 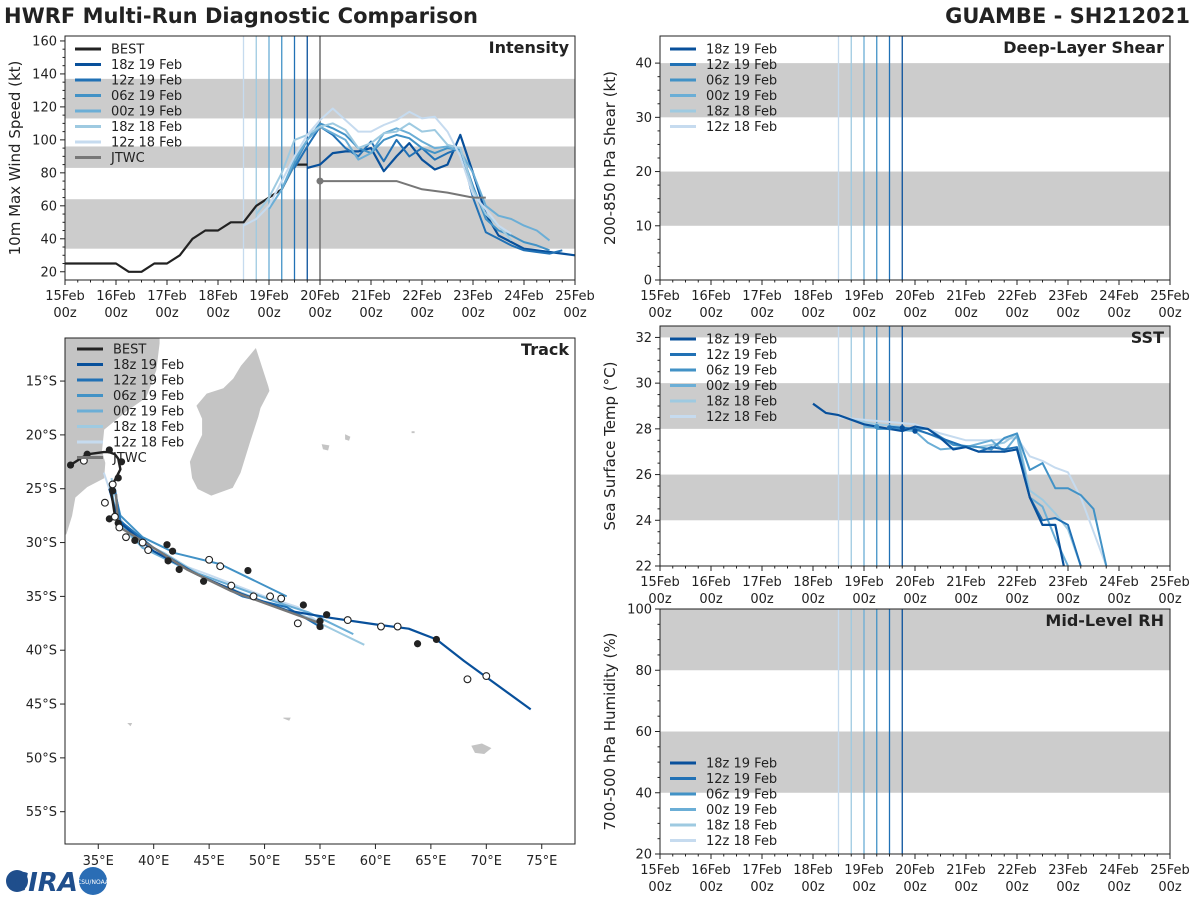 I want to click on sst-marker, so click(x=915, y=431).